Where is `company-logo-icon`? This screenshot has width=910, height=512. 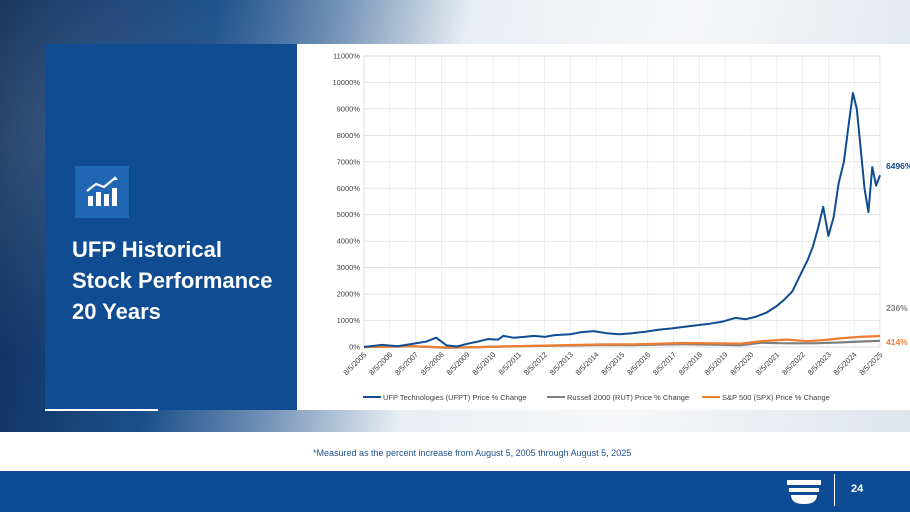 company-logo-icon is located at coordinates (804, 492).